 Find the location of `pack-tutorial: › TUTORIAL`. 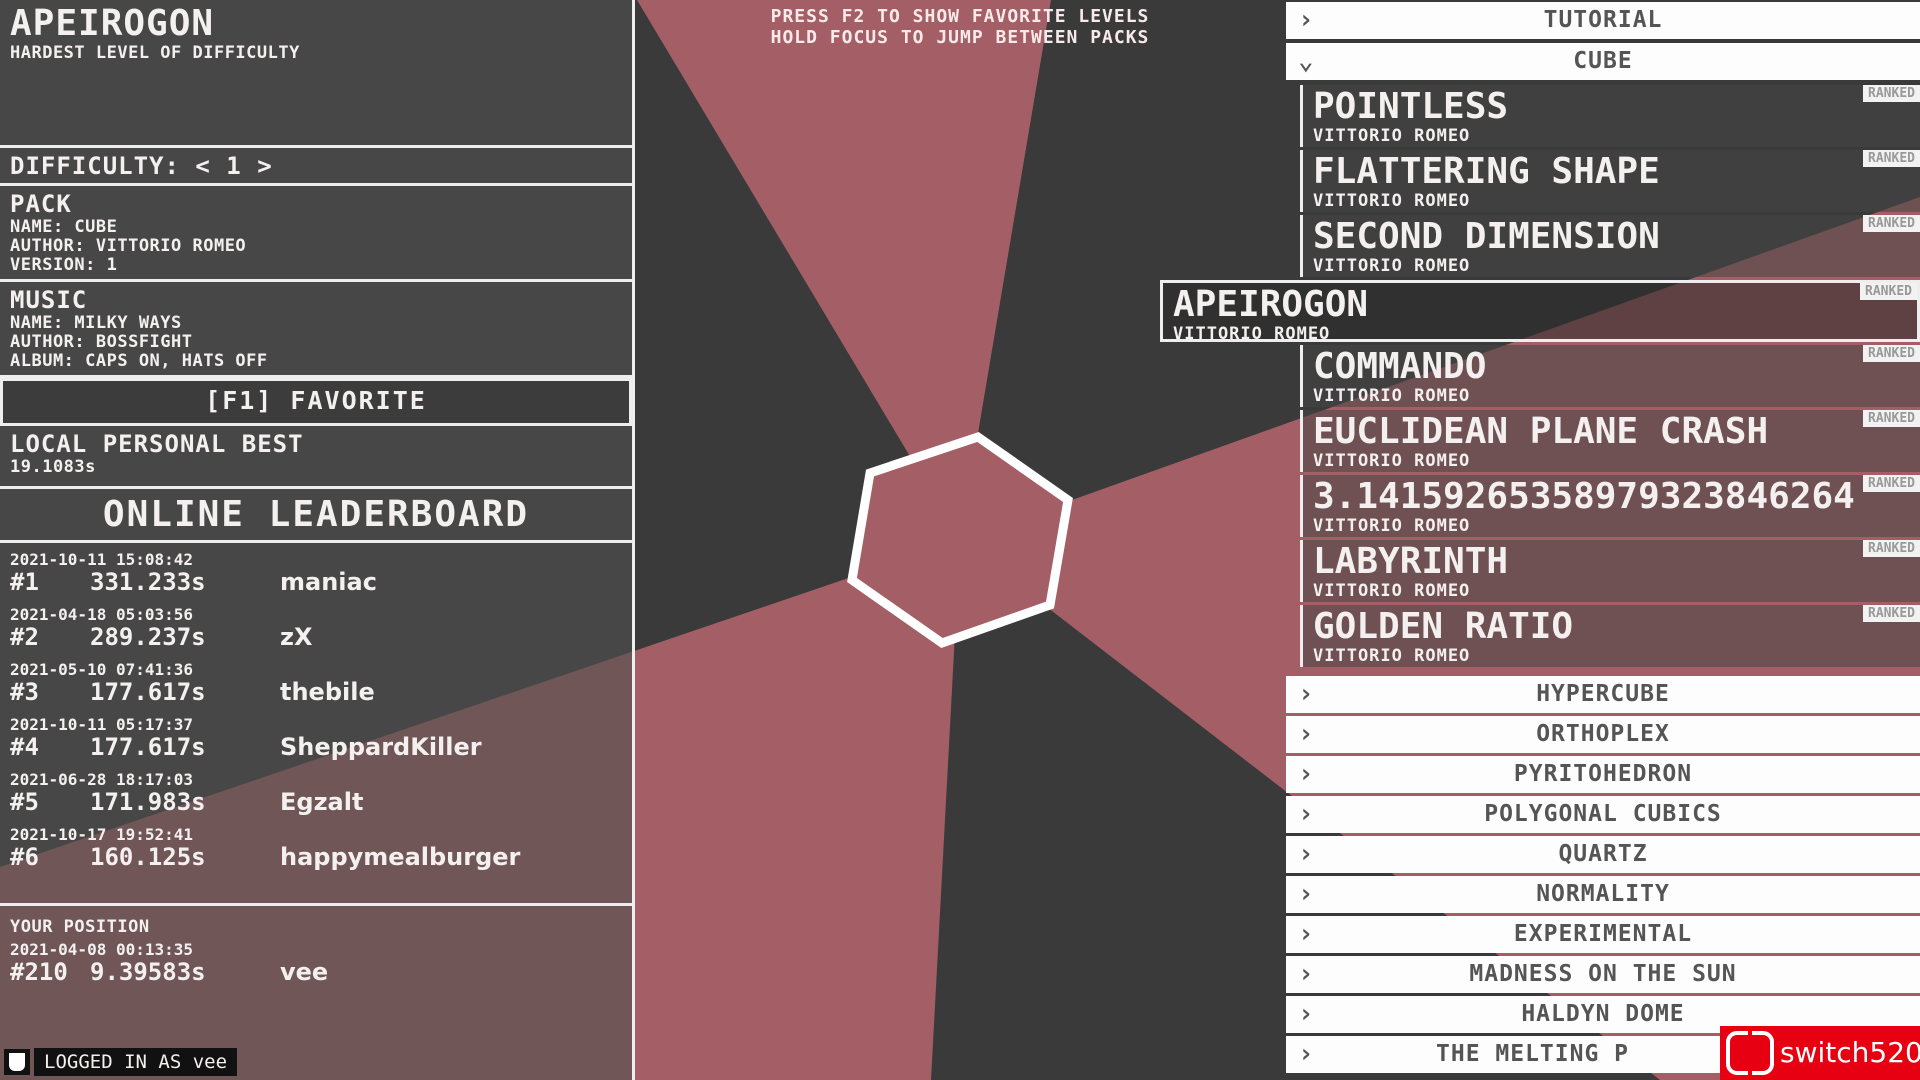

pack-tutorial: › TUTORIAL is located at coordinates (1603, 20).